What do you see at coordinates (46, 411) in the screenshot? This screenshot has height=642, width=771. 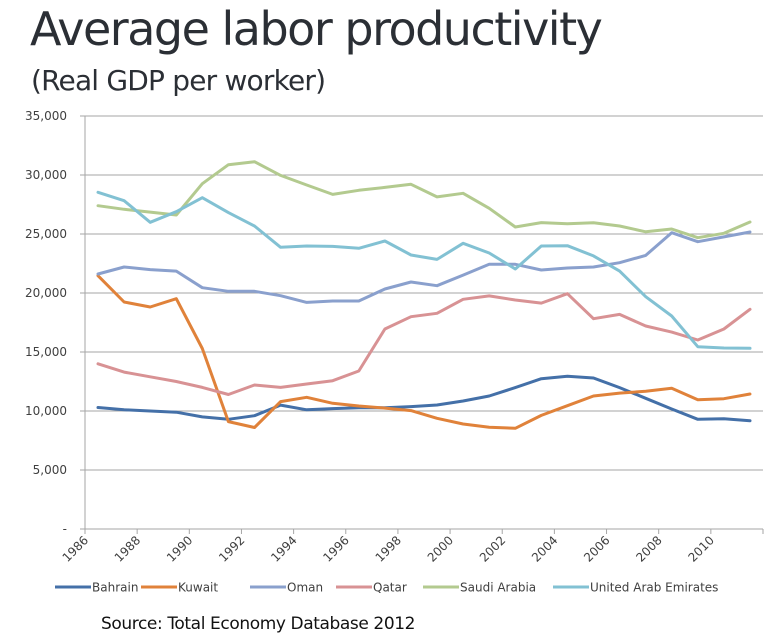 I see `y-tick-label: 10,000` at bounding box center [46, 411].